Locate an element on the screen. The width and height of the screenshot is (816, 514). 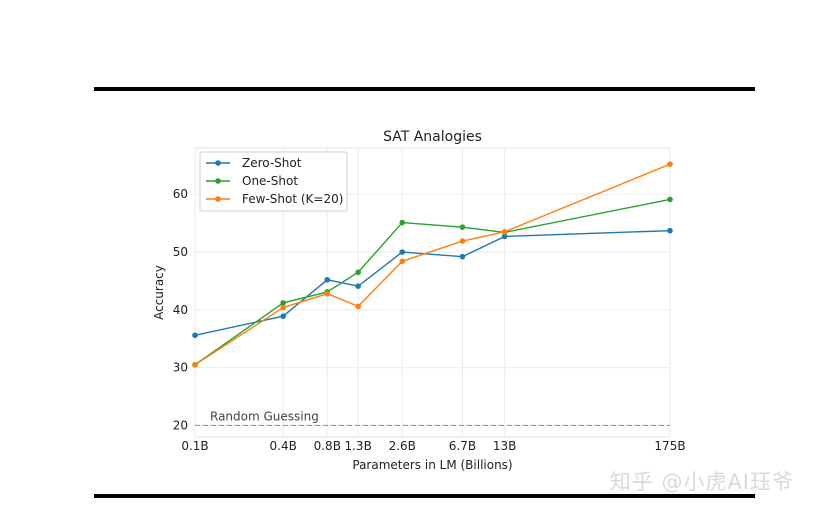
legend-box is located at coordinates (273, 181).